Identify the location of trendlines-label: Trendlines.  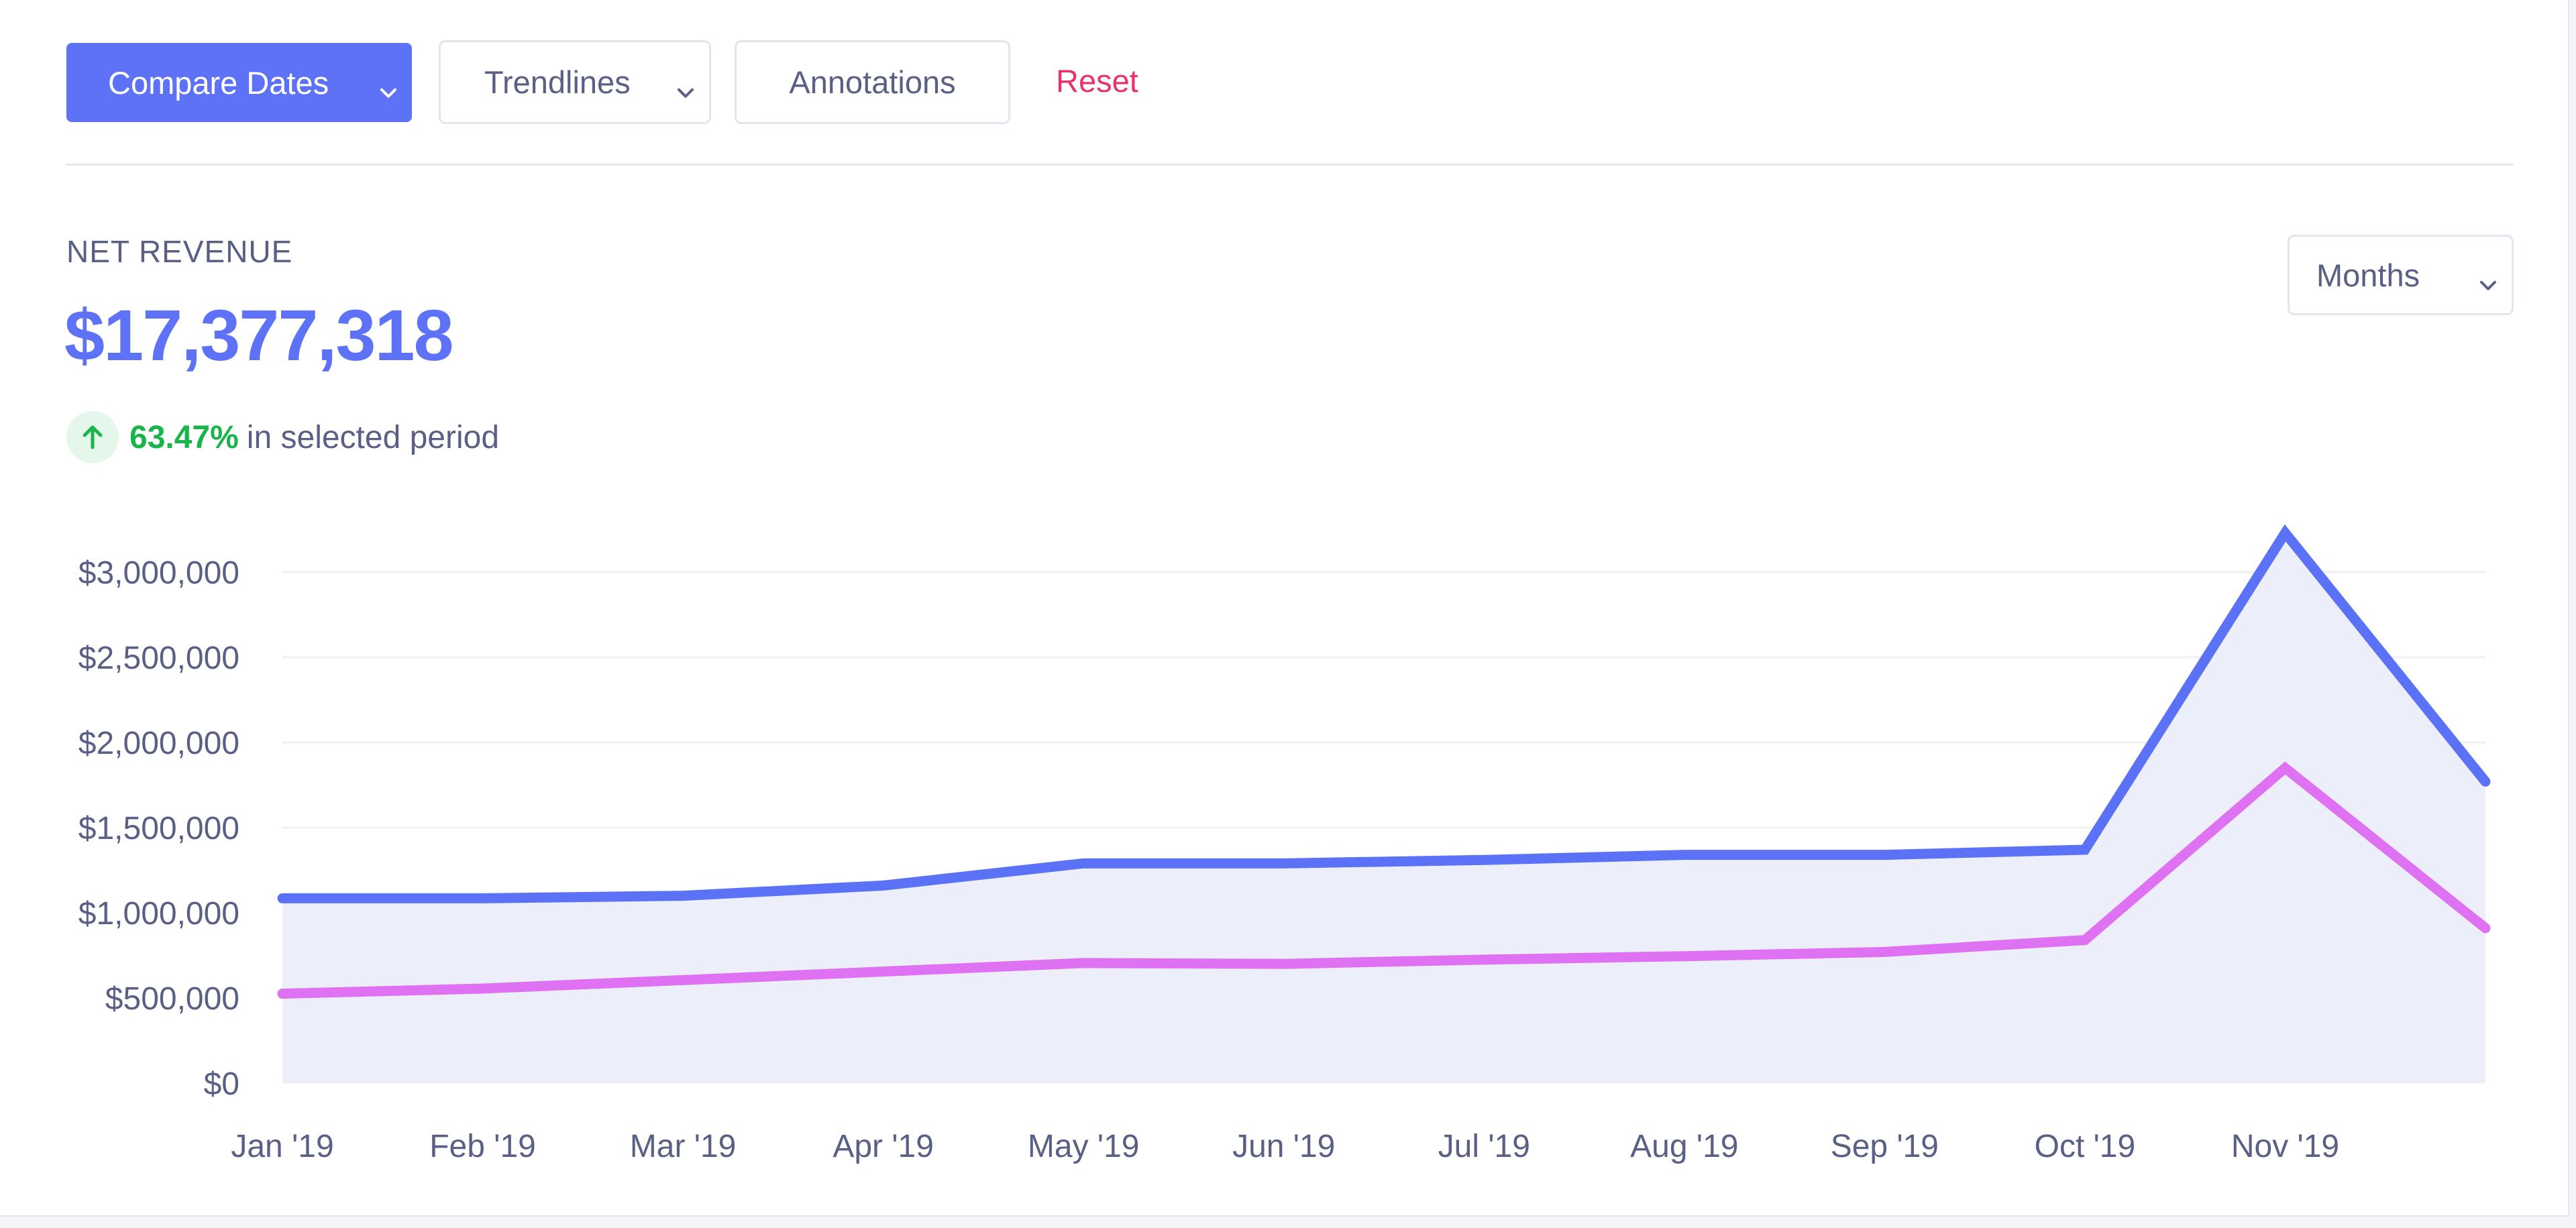
(557, 82).